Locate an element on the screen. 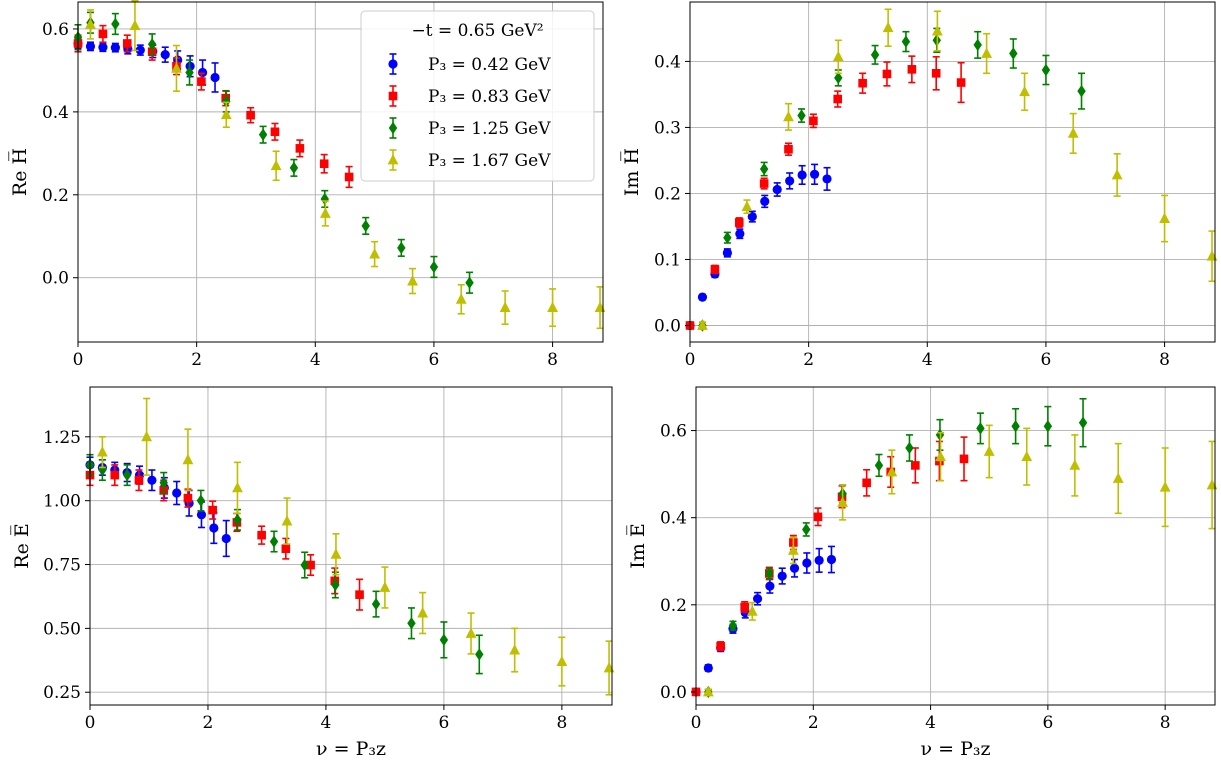 The height and width of the screenshot is (764, 1221). y-axis-label: Im E̅ is located at coordinates (638, 545).